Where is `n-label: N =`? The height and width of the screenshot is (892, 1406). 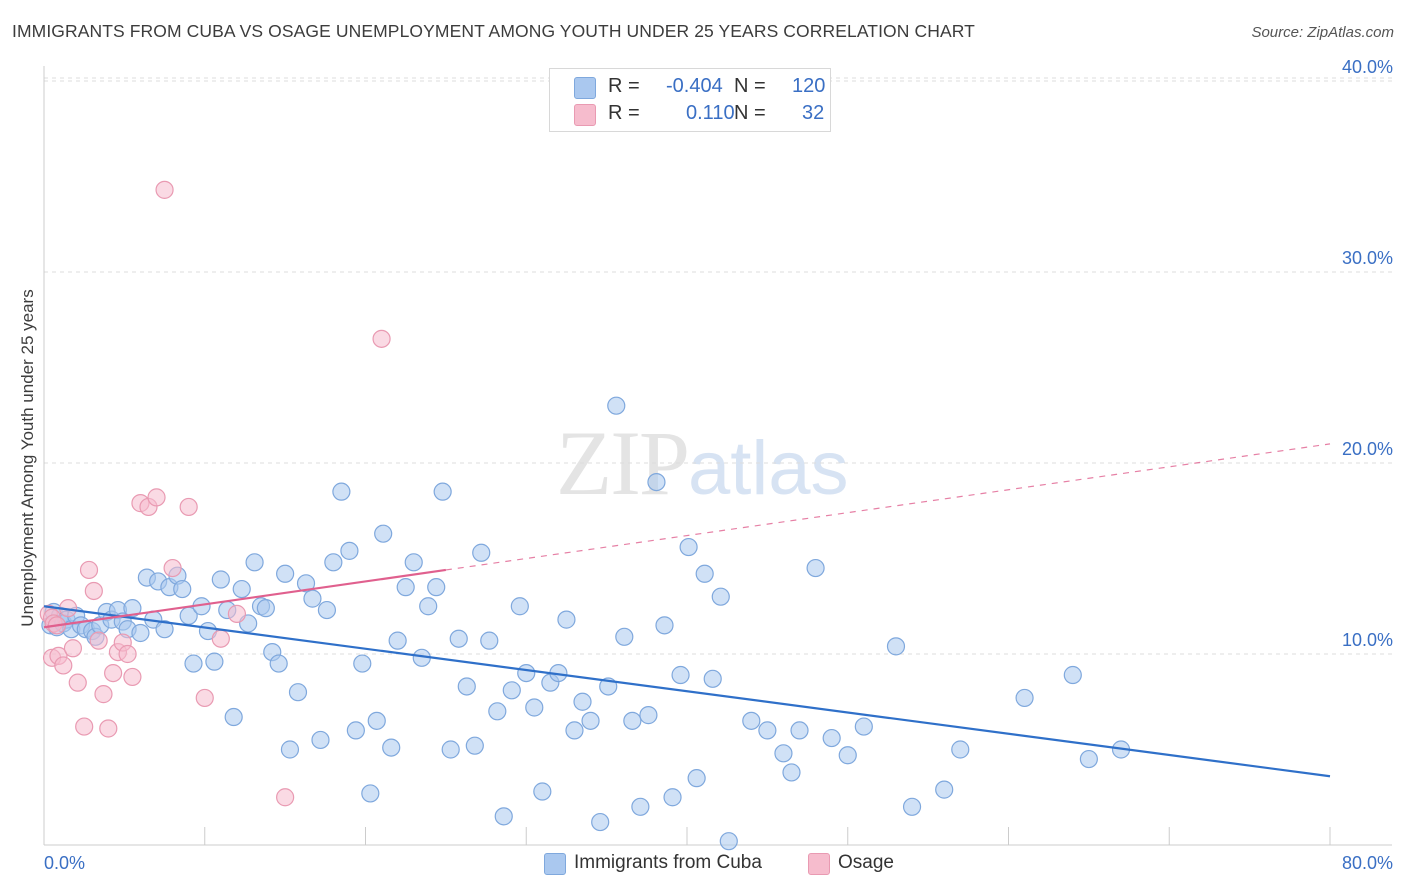
n-label: N = is located at coordinates (750, 113).